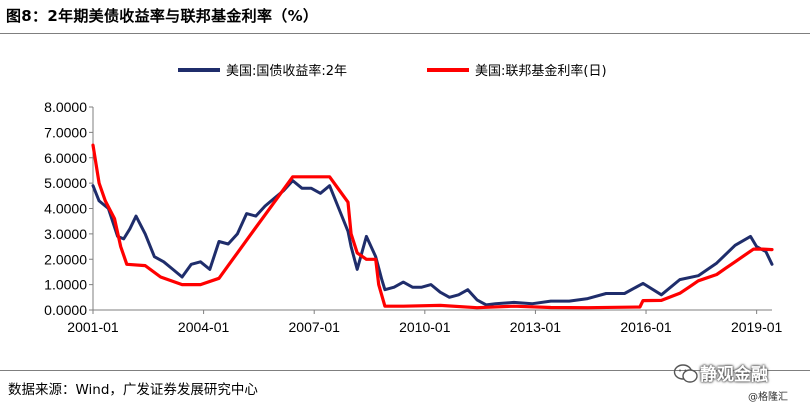 The height and width of the screenshot is (407, 810). I want to click on y-tick-label: 1.0000, so click(65, 285).